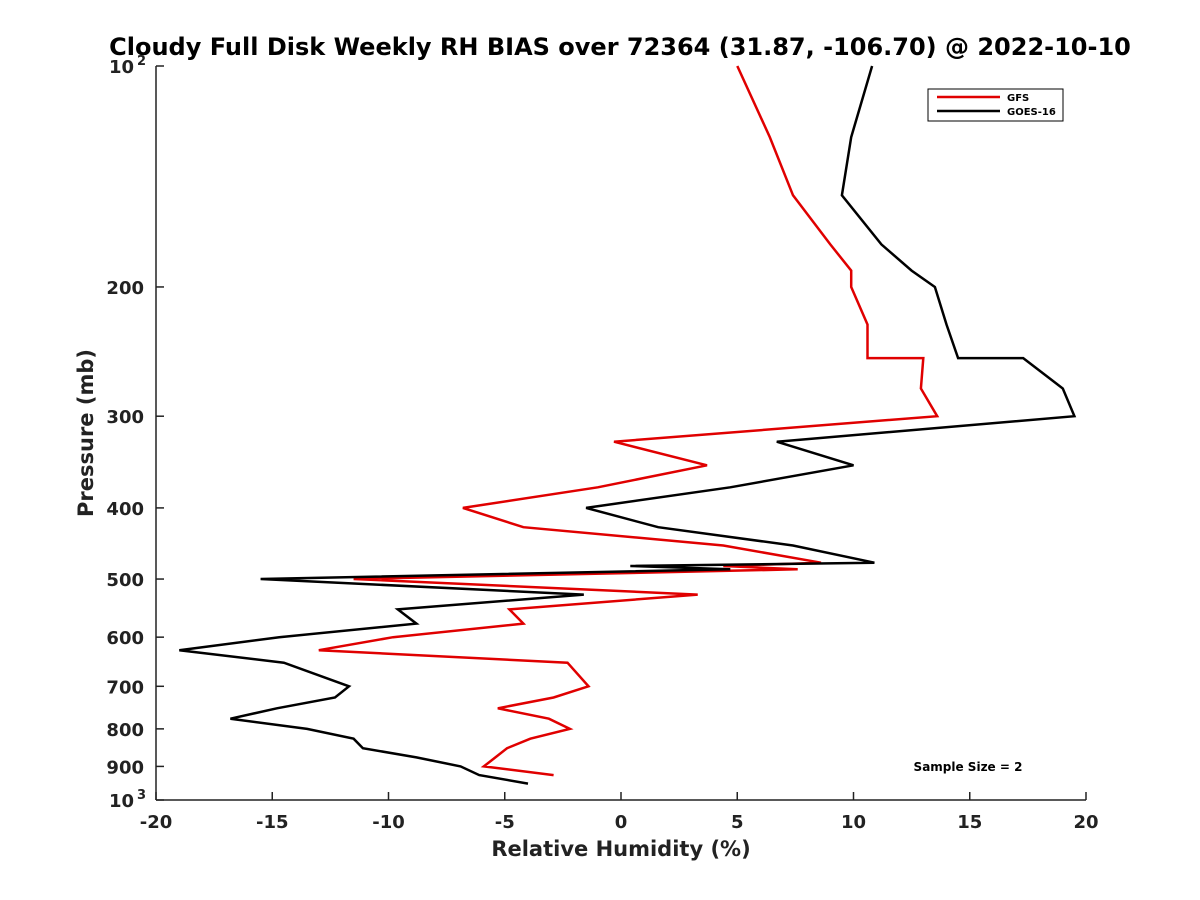  Describe the element at coordinates (125, 509) in the screenshot. I see `y-tick-label: 400` at that location.